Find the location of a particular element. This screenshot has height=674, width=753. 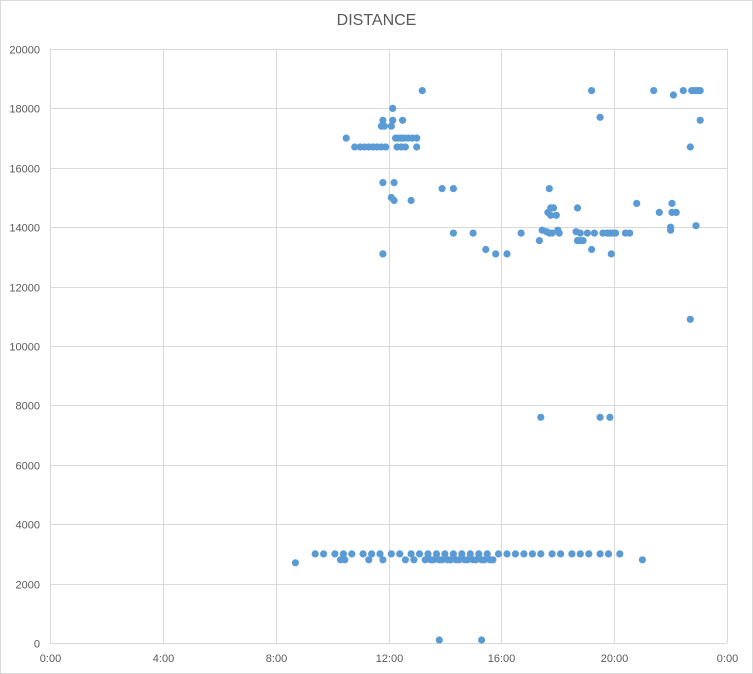

y-tick-label: 4000 is located at coordinates (28, 526).